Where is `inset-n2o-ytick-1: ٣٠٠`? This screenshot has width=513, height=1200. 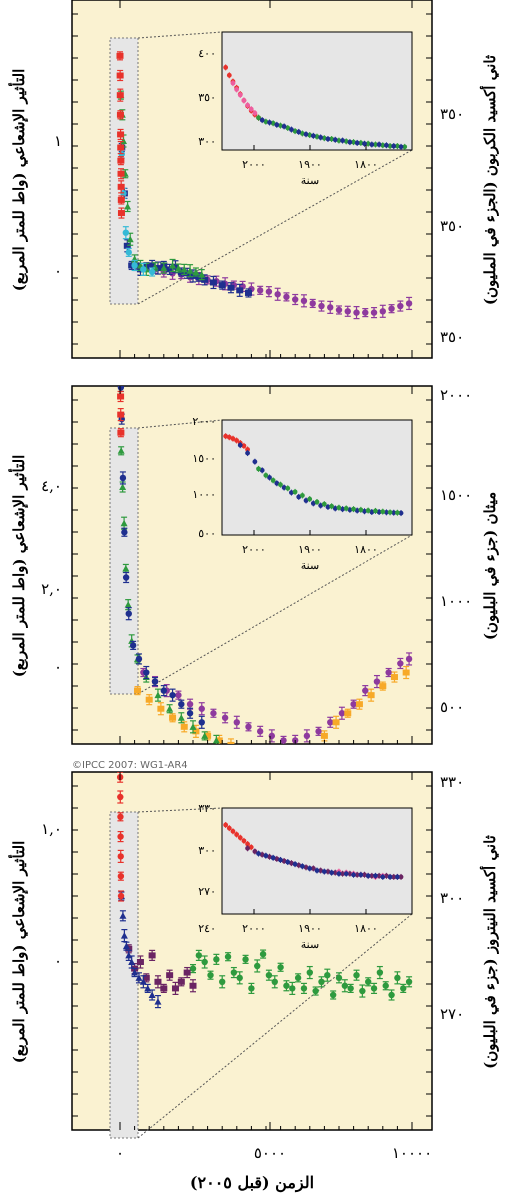
inset-n2o-ytick-1: ٣٠٠ is located at coordinates (207, 850).